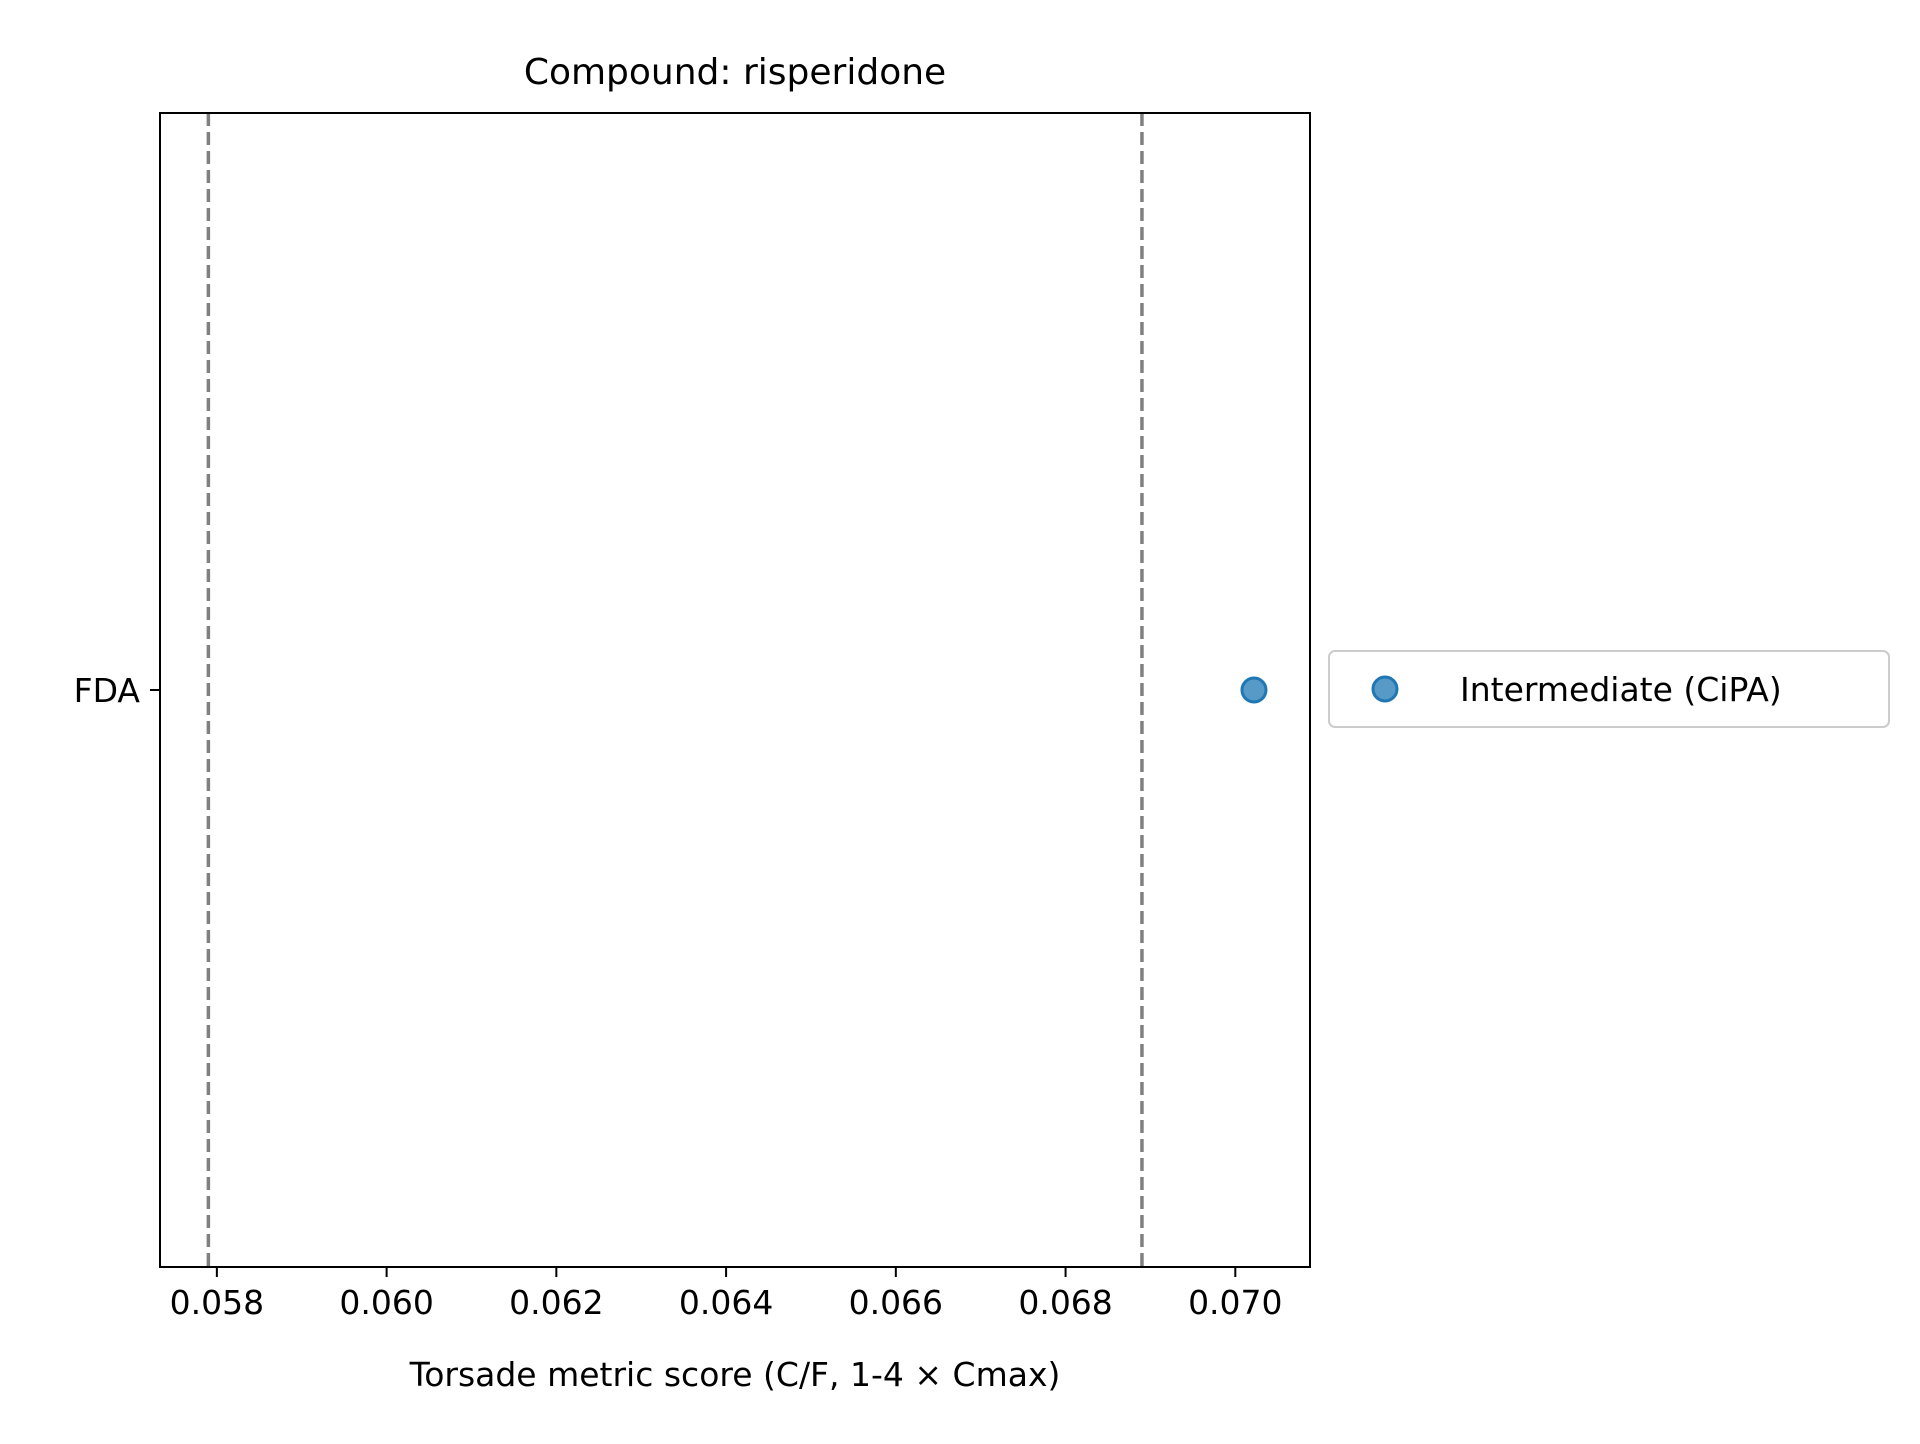 The width and height of the screenshot is (1920, 1444). Describe the element at coordinates (896, 1302) in the screenshot. I see `x-tick-label: 0.066` at that location.